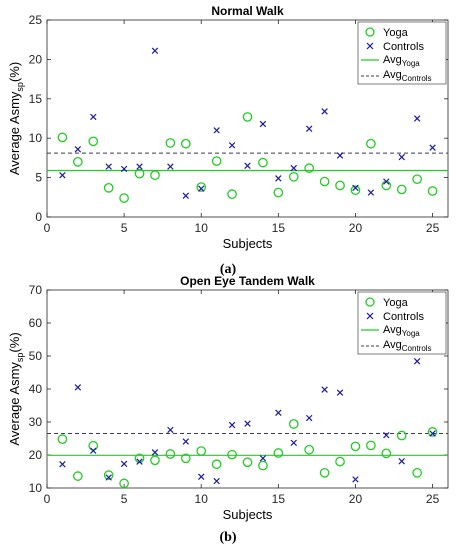  What do you see at coordinates (247, 11) in the screenshot?
I see `chart-title: Normal Walk` at bounding box center [247, 11].